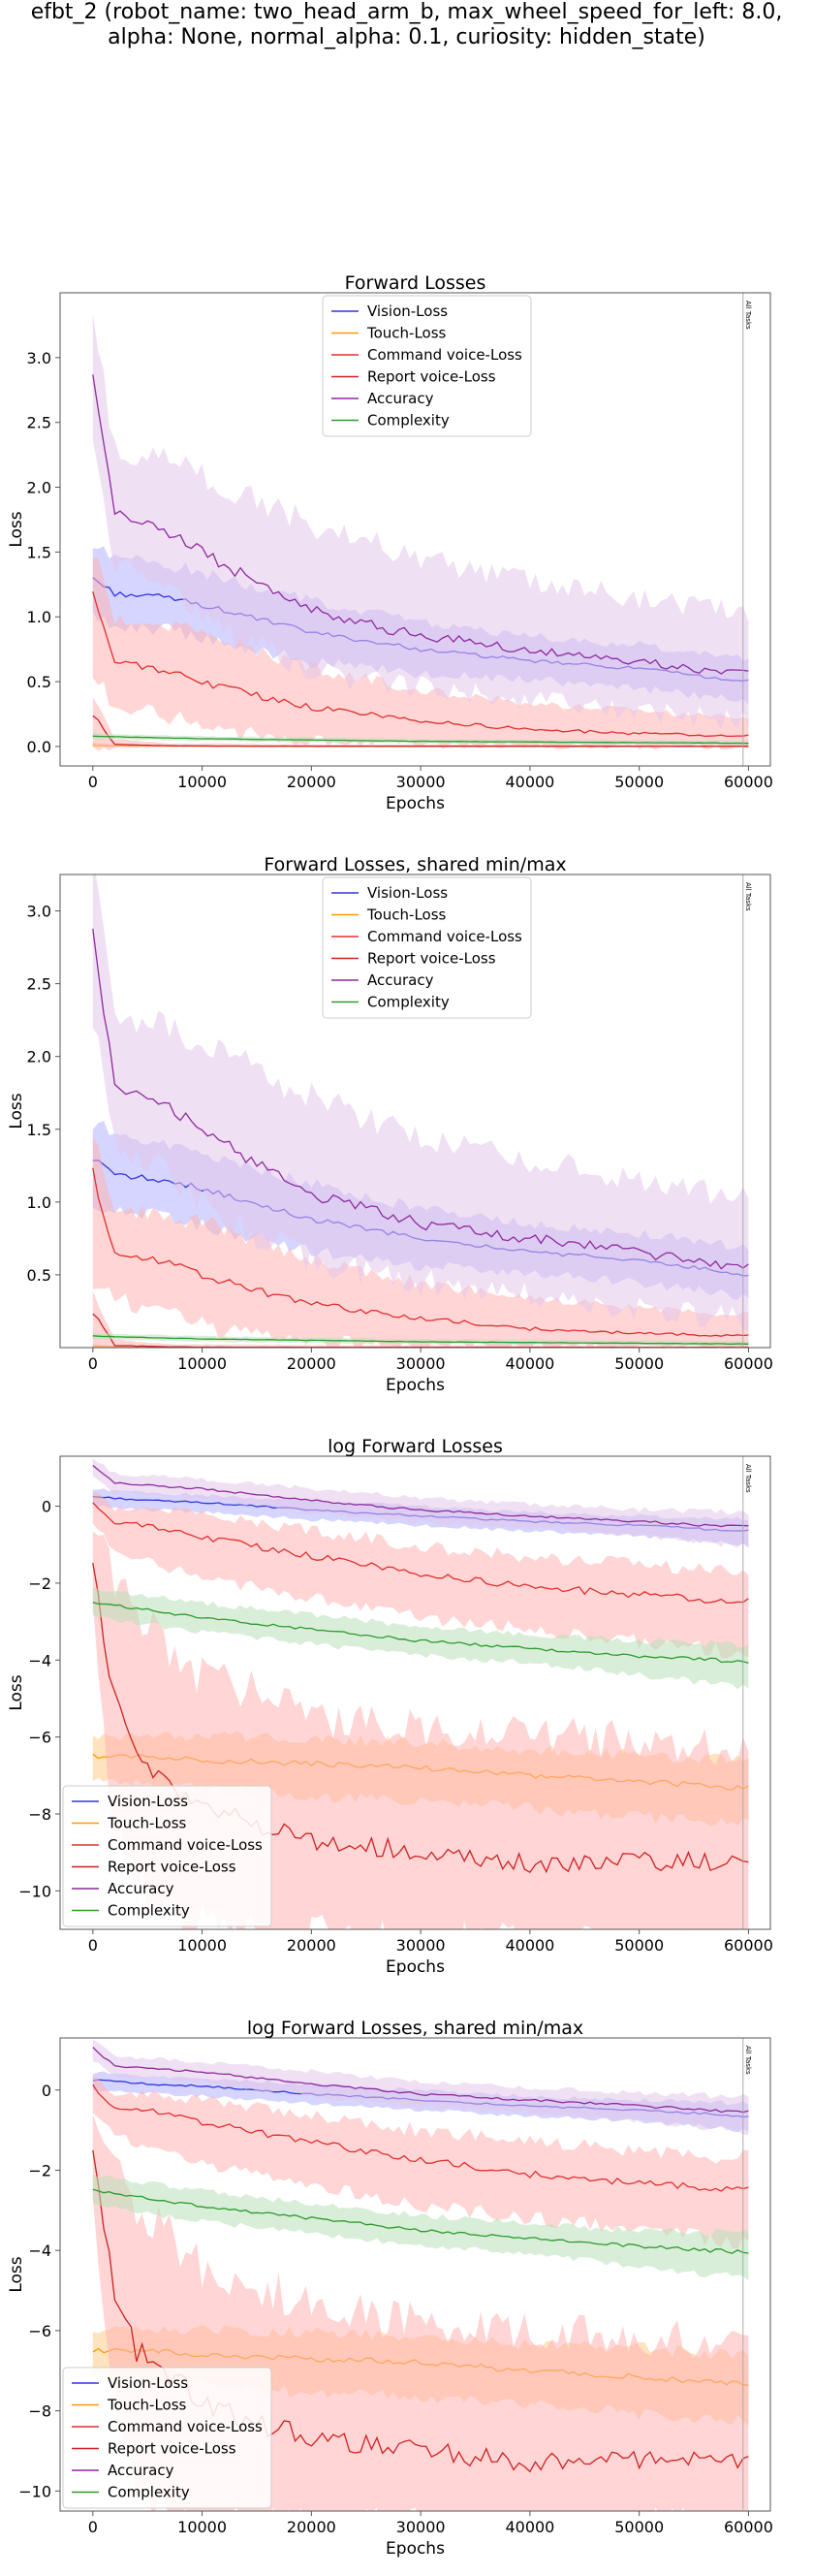 The width and height of the screenshot is (813, 2576). What do you see at coordinates (39, 1202) in the screenshot?
I see `y-tick-label: 1.0` at bounding box center [39, 1202].